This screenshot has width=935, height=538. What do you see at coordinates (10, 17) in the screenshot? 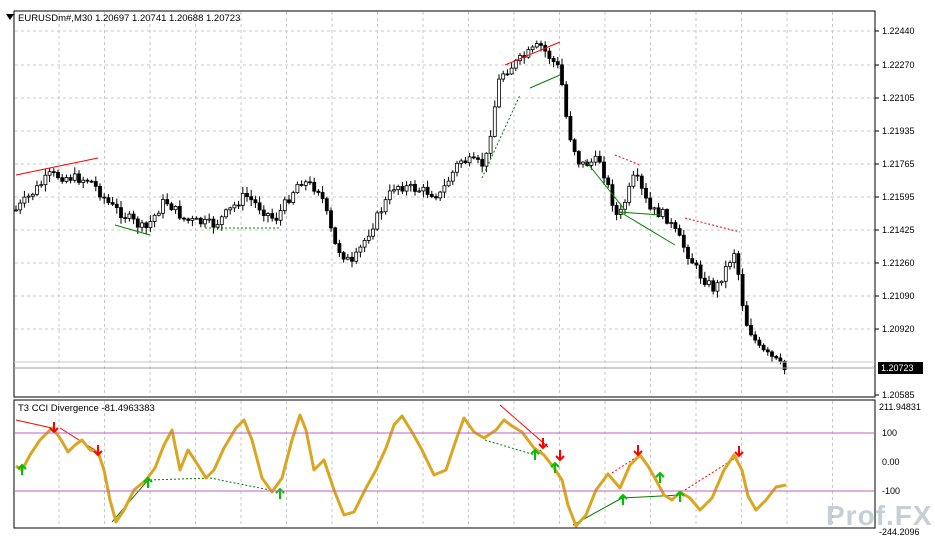
I see `triangle-down-icon` at bounding box center [10, 17].